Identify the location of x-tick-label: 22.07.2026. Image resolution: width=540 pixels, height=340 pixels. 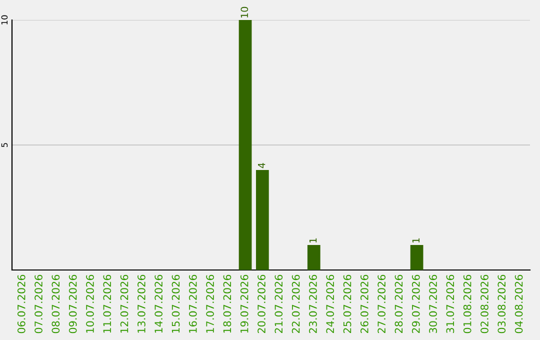
(296, 304).